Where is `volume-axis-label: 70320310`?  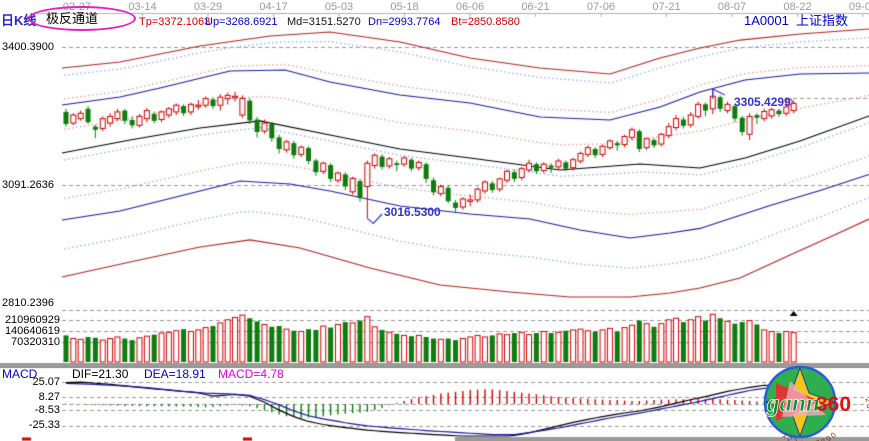
volume-axis-label: 70320310 is located at coordinates (35, 342).